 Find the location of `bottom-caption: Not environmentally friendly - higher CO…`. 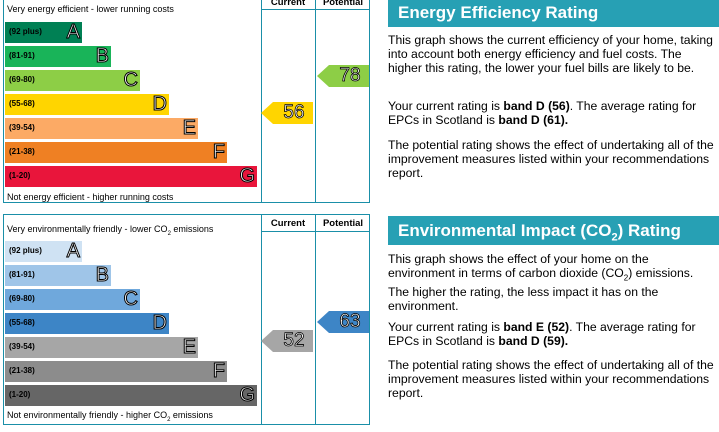

bottom-caption: Not environmentally friendly - higher CO… is located at coordinates (110, 416).